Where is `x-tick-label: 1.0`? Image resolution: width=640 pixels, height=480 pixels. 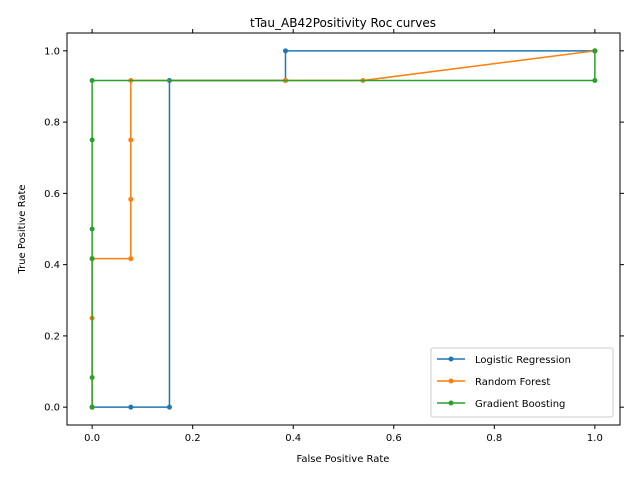
x-tick-label: 1.0 is located at coordinates (595, 438).